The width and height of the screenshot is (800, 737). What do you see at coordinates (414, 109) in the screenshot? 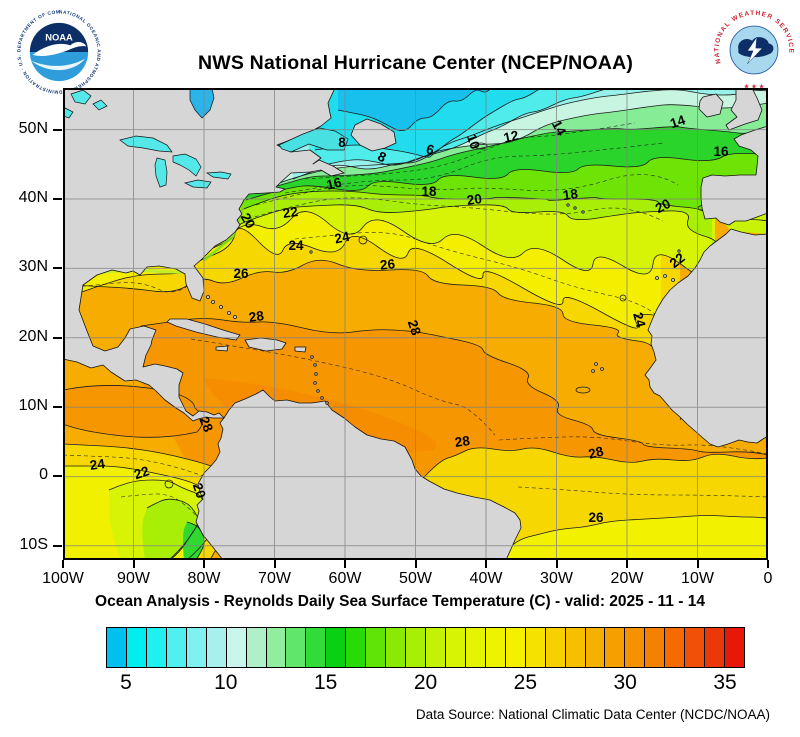
I see `band-4c` at bounding box center [414, 109].